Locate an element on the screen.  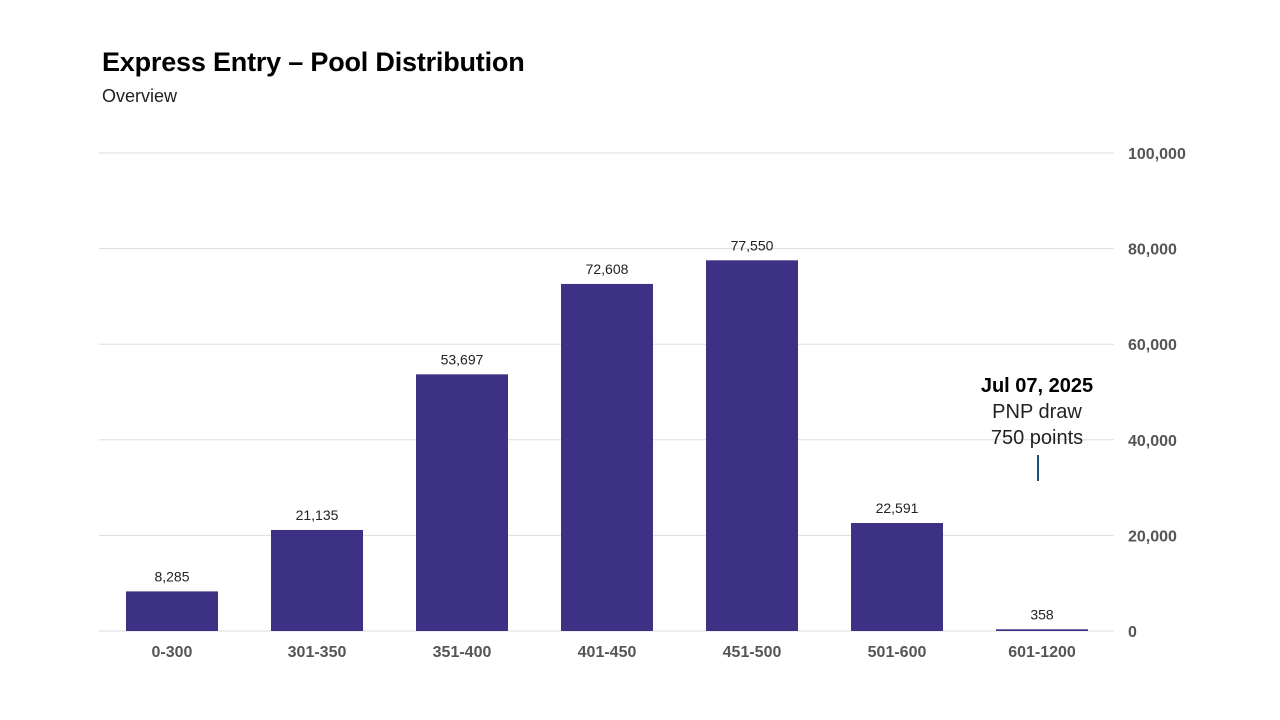
y-axis-ticks: 0 20,000 40,000 60,000 80,000 100,000 is located at coordinates (1157, 393).